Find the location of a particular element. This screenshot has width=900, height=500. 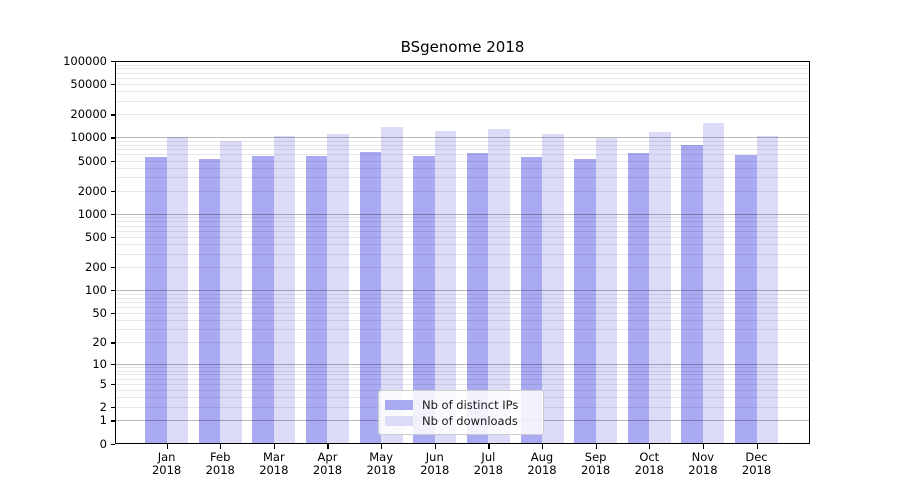

y-axis-tick-label: 1000 is located at coordinates (92, 213).